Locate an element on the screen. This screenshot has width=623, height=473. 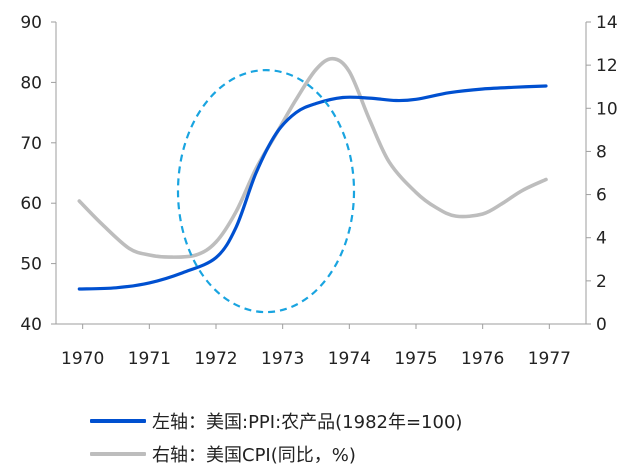
left-tick-label: 40 is located at coordinates (31, 325).